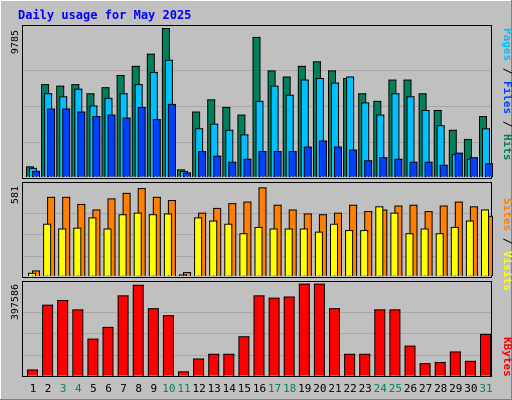  What do you see at coordinates (138, 388) in the screenshot?
I see `day-label: 8` at bounding box center [138, 388].